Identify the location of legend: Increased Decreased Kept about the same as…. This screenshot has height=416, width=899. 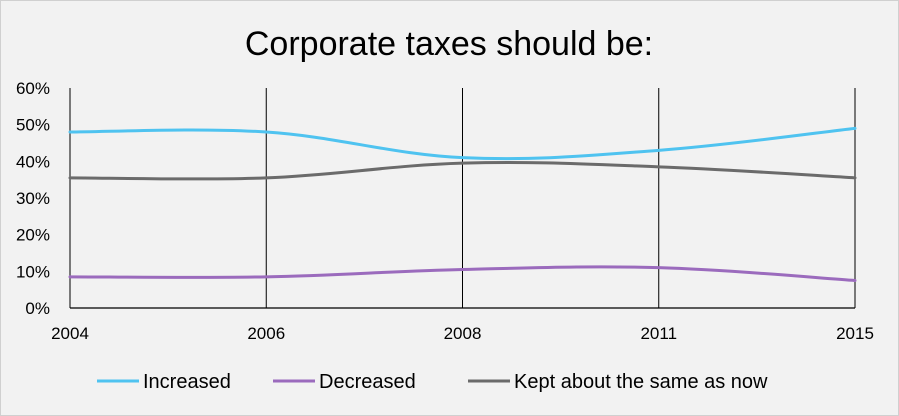
(432, 382).